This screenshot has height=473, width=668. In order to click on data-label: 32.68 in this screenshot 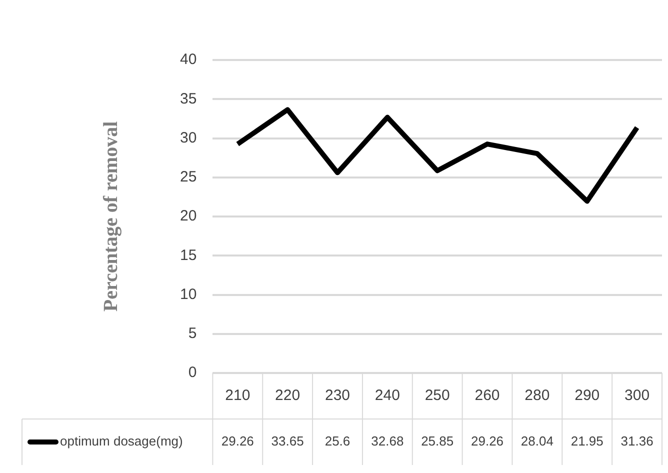, I will do `click(387, 441)`.